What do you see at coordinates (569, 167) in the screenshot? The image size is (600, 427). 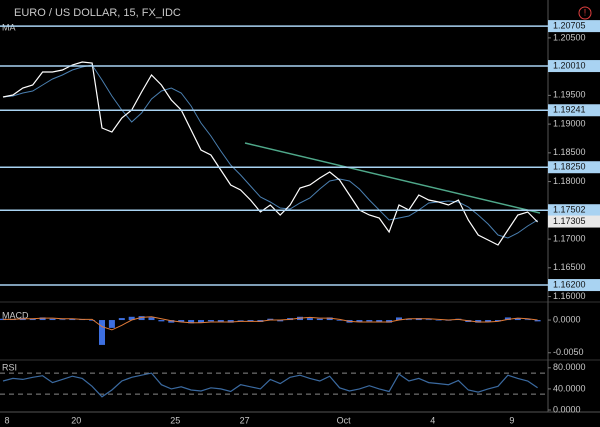 I see `level-label: 1.18250` at bounding box center [569, 167].